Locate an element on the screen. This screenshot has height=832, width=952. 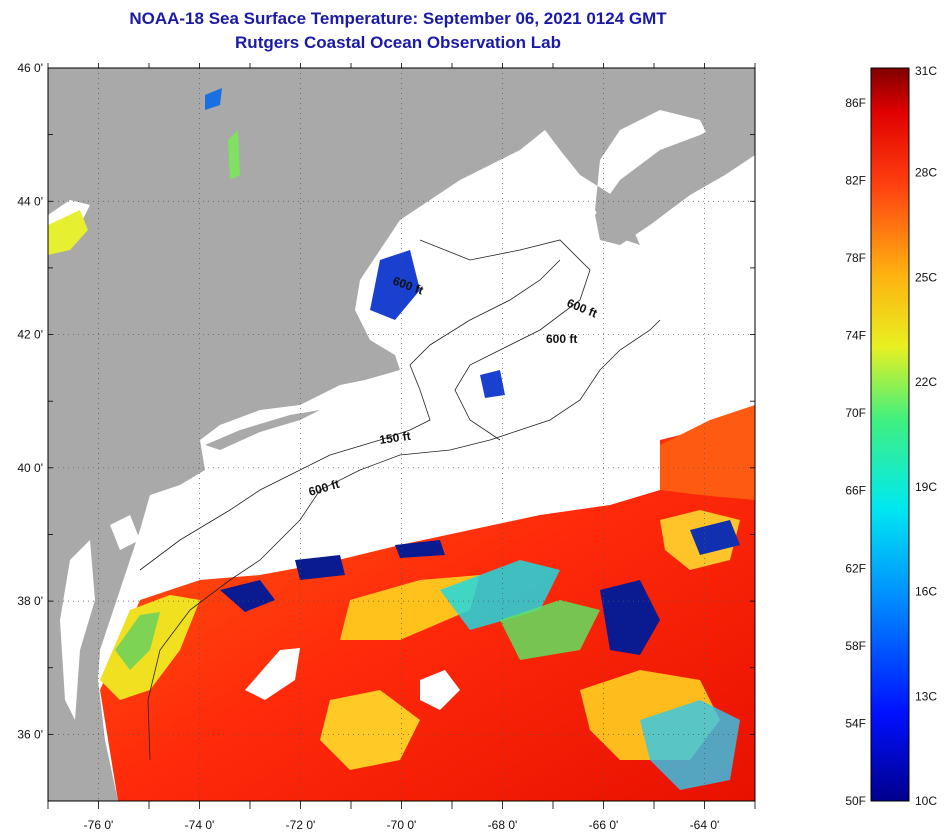
colorbar-ramp is located at coordinates (890, 434).